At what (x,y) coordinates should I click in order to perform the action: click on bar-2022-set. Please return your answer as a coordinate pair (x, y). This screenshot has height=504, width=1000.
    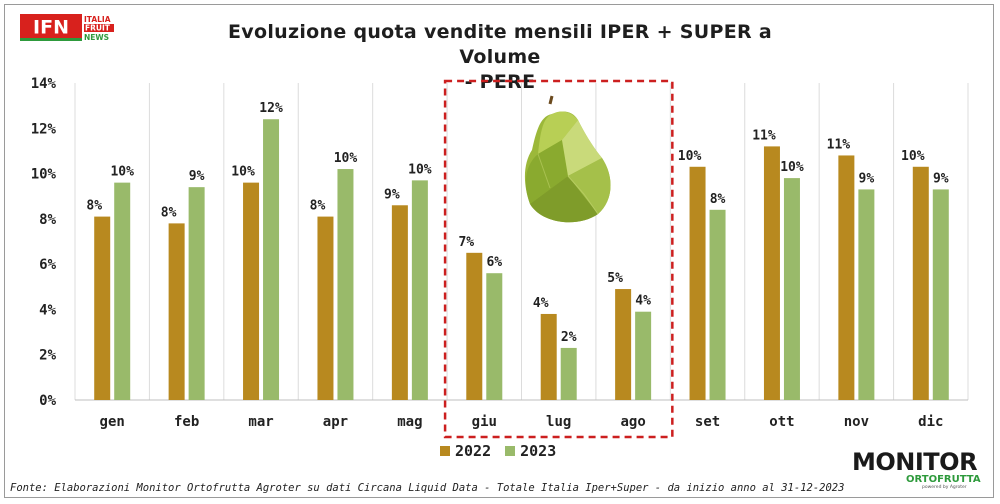
    Looking at the image, I should click on (697, 283).